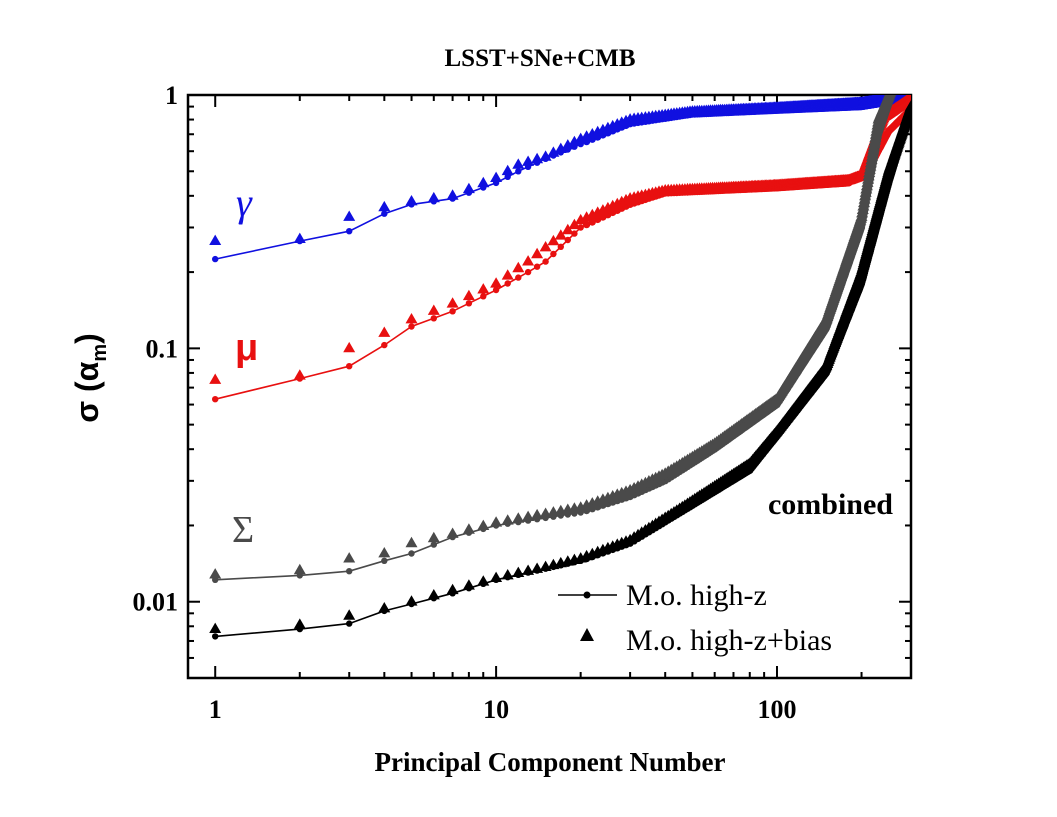 The image size is (1057, 817). I want to click on x-tick-label: 100, so click(776, 709).